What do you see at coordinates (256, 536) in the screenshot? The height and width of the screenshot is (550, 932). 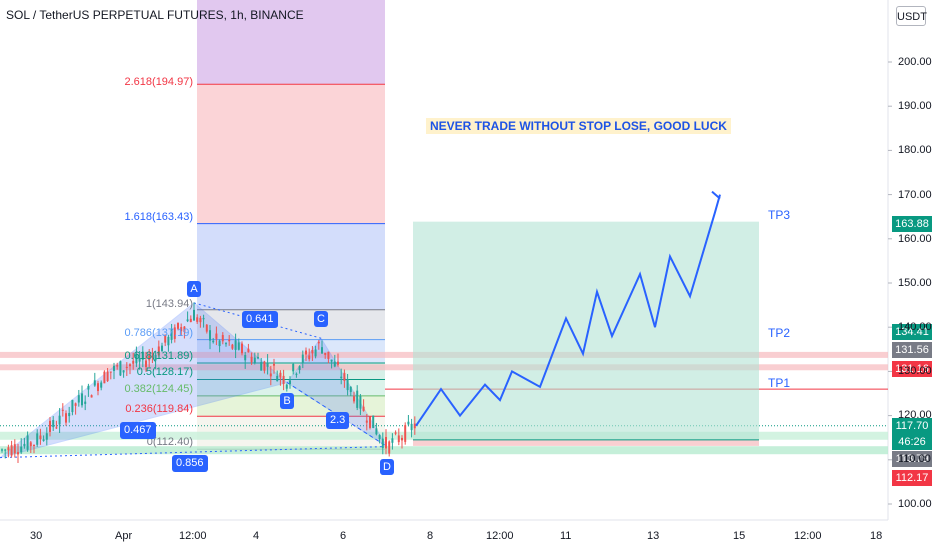 I see `x-tick: 4` at bounding box center [256, 536].